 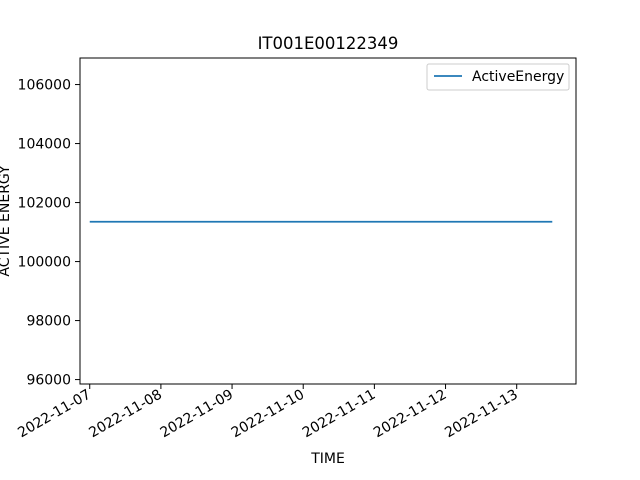 I want to click on y-axis-label: ACTIVE ENERGY, so click(x=6, y=221).